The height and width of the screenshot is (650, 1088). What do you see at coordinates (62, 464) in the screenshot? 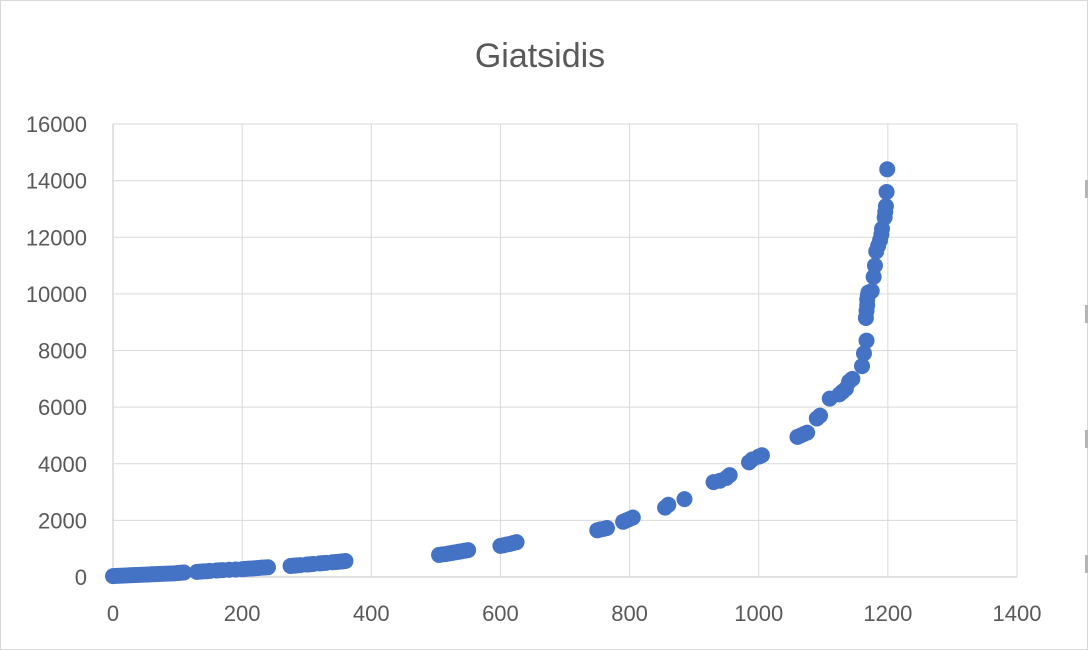
I see `y-tick-label: 4000` at bounding box center [62, 464].